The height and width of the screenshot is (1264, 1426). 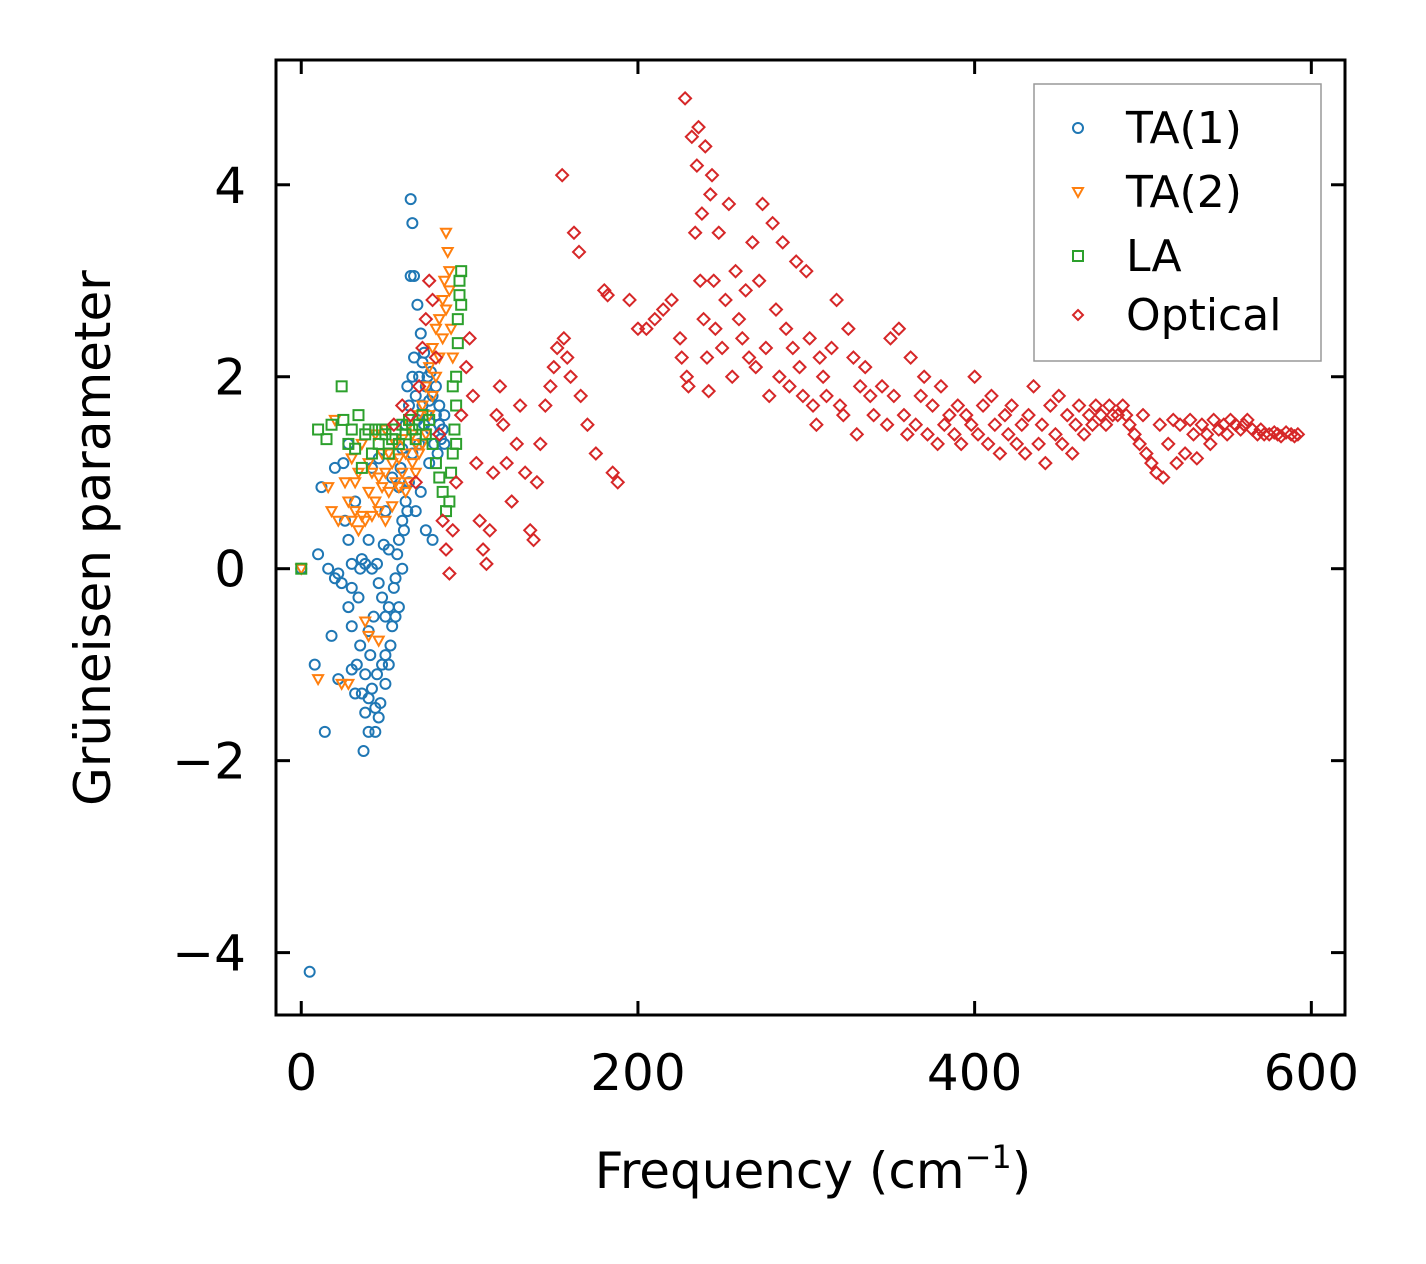 What do you see at coordinates (209, 762) in the screenshot?
I see `y-tick-label: −2` at bounding box center [209, 762].